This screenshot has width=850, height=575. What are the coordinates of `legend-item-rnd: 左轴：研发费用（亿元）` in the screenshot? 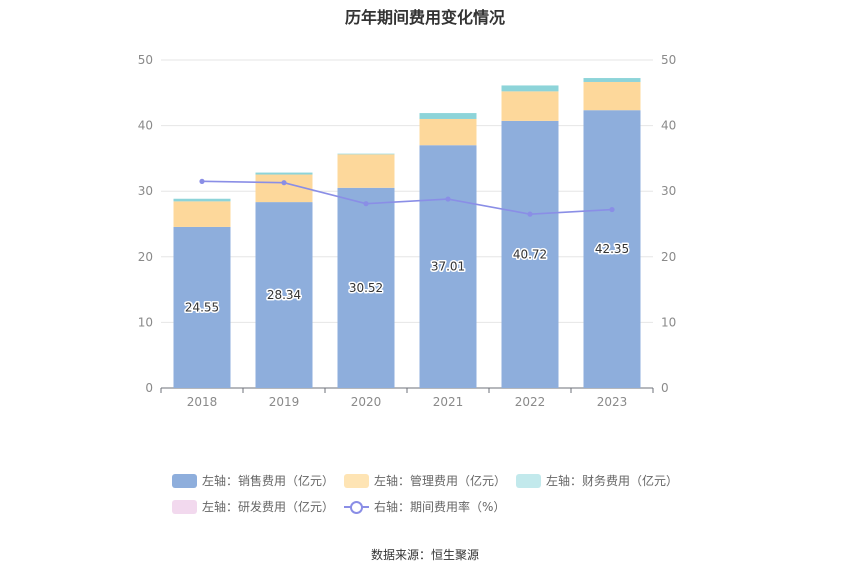 It's located at (253, 506).